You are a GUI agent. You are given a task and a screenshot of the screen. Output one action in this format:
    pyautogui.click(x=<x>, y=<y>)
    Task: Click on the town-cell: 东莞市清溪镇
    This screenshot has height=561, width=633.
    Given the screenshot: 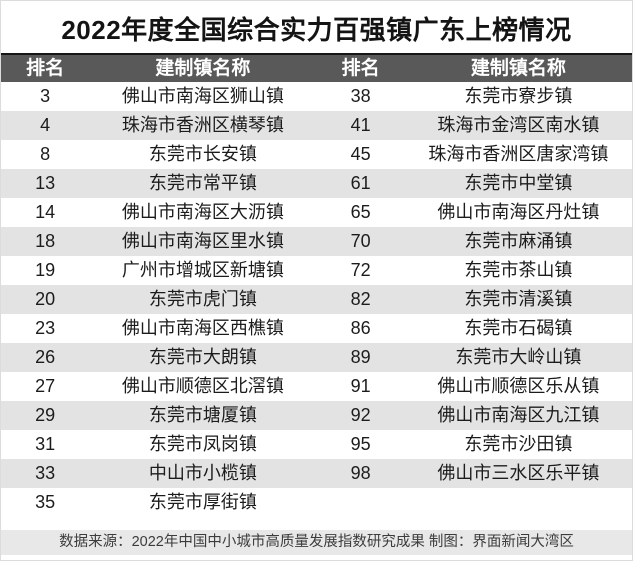 What is the action you would take?
    pyautogui.click(x=518, y=299)
    